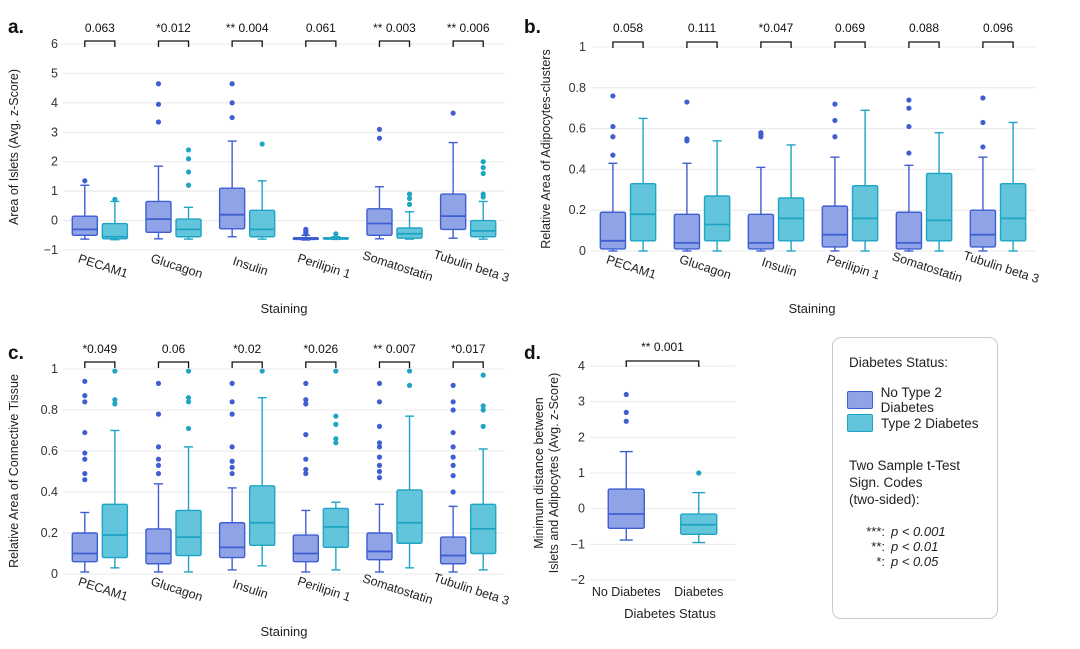 The image size is (1080, 649). I want to click on panel-letter: b., so click(532, 27).